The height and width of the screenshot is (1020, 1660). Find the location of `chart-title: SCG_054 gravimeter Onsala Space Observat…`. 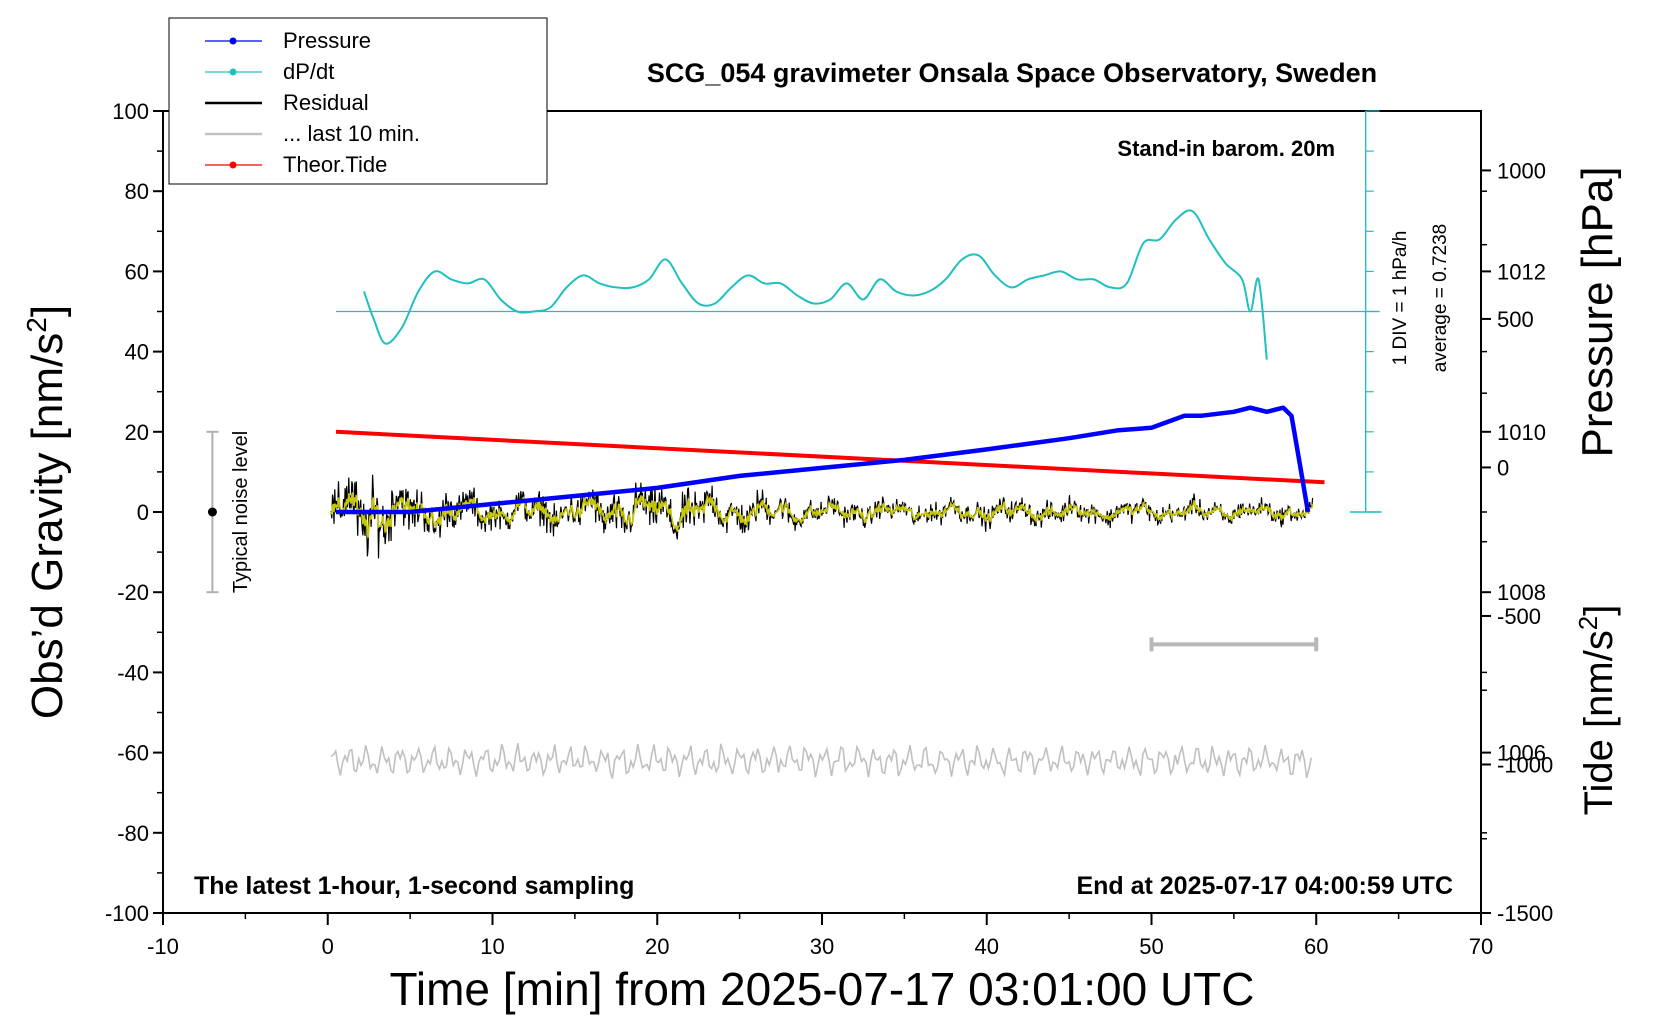

chart-title: SCG_054 gravimeter Onsala Space Observat… is located at coordinates (1012, 73).